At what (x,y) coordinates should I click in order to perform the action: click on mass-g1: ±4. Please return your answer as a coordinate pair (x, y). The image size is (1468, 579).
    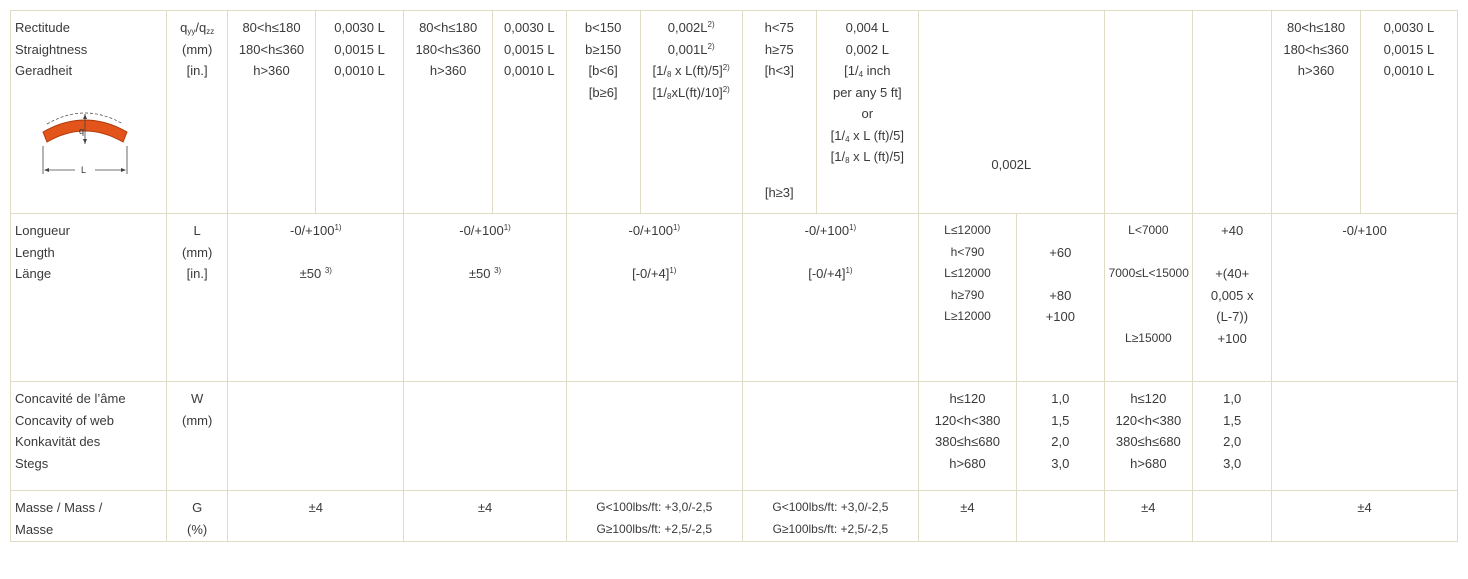
    Looking at the image, I should click on (316, 516).